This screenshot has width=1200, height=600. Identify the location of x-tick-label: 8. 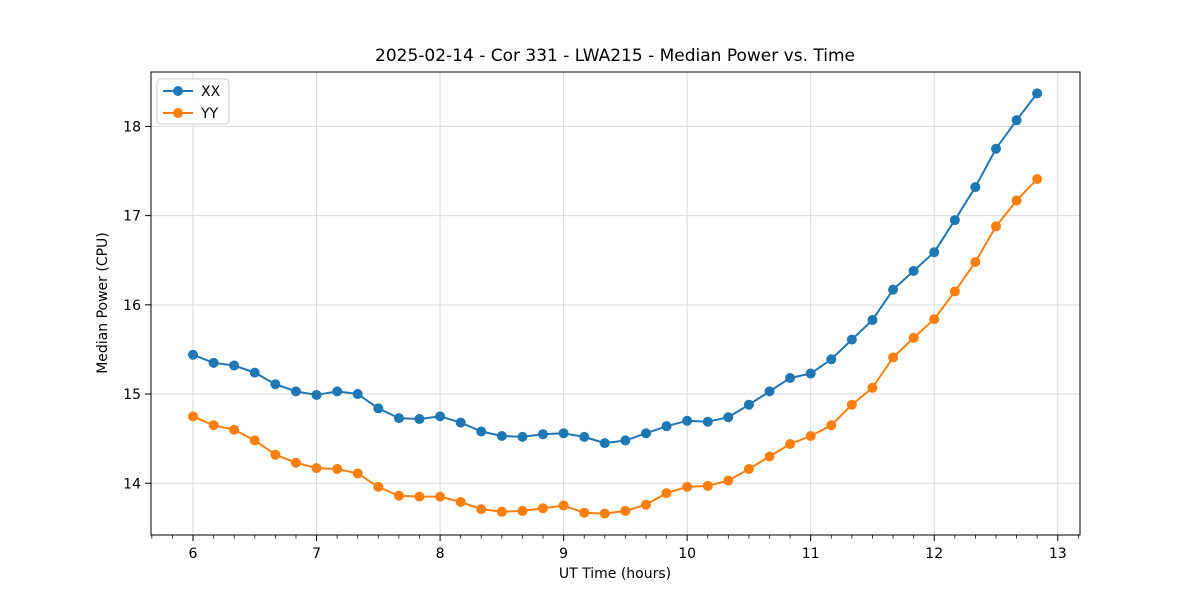
(440, 554).